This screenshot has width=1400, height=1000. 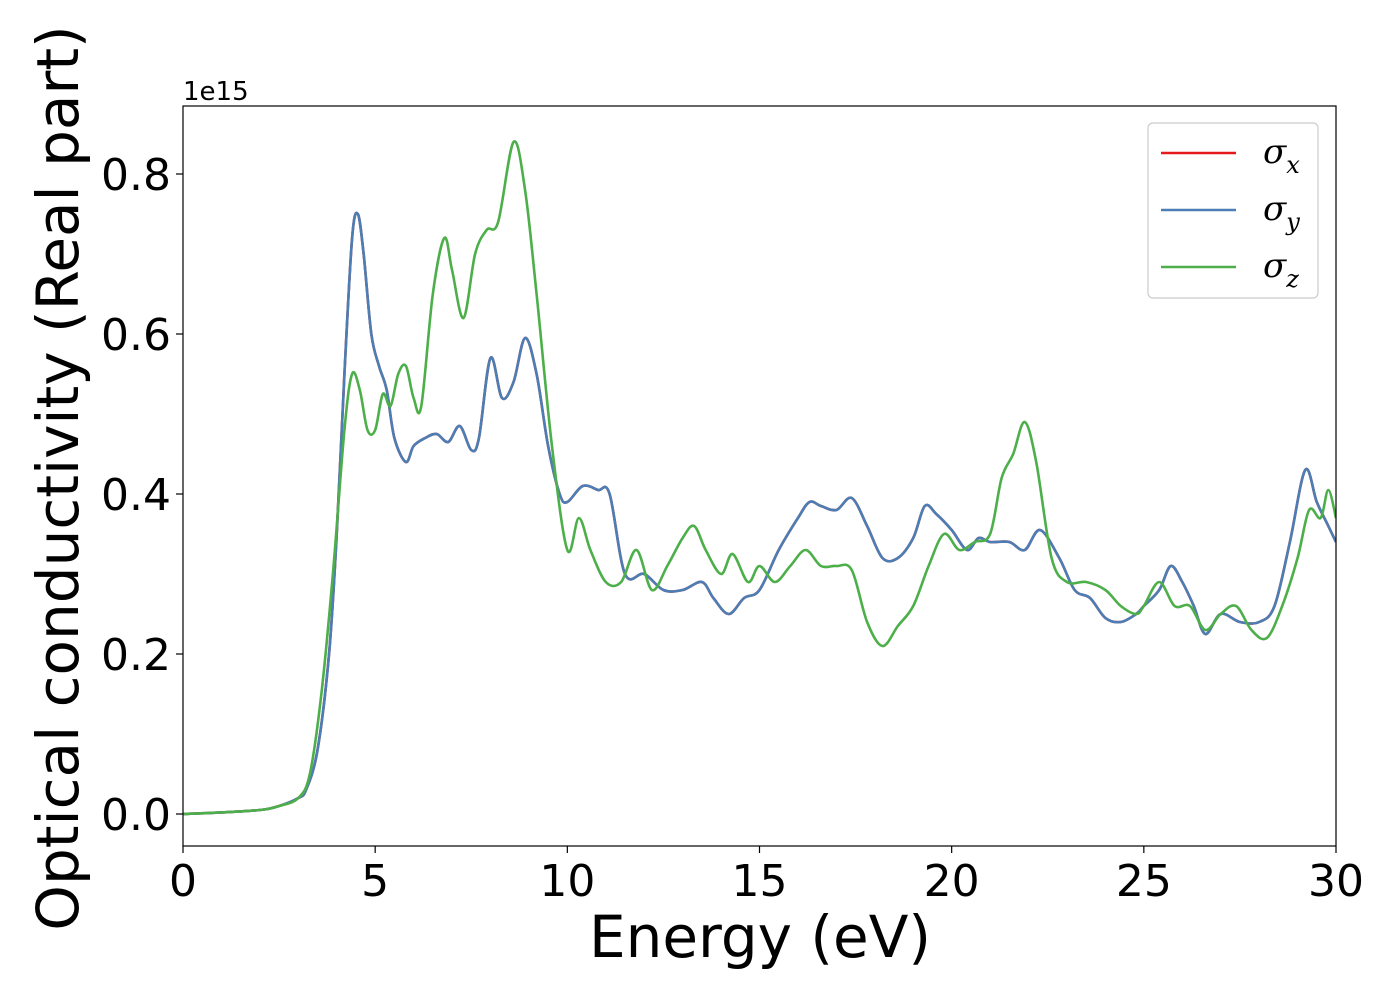 What do you see at coordinates (136, 495) in the screenshot?
I see `y-tick-label: 0.4` at bounding box center [136, 495].